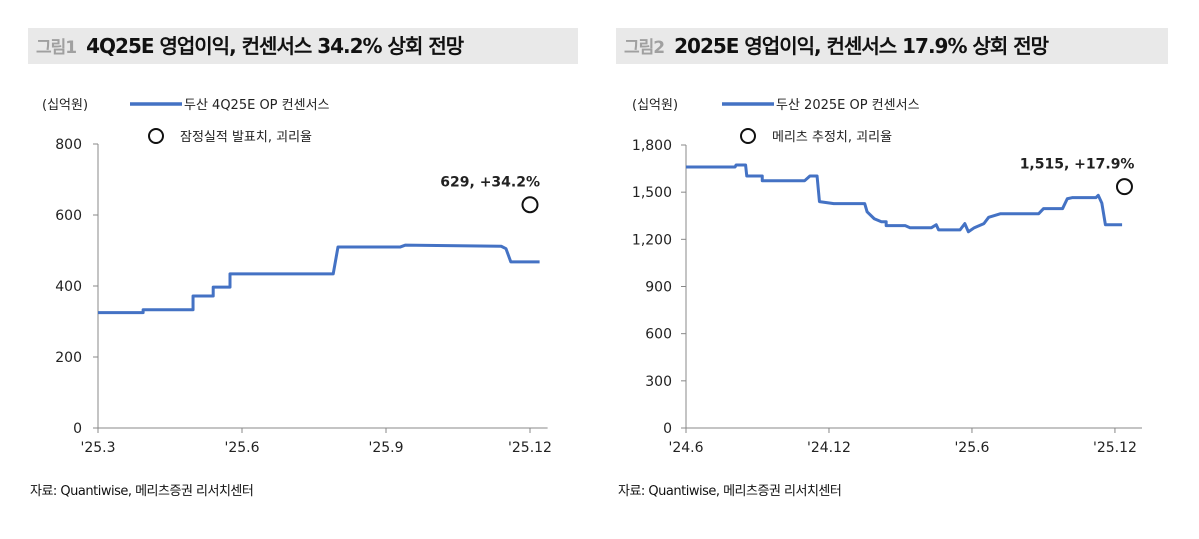 This screenshot has width=1199, height=539. I want to click on chart2-title: 그림2 2025E 영업이익, 컨센서스 17.9% 상회 전망, so click(892, 46).